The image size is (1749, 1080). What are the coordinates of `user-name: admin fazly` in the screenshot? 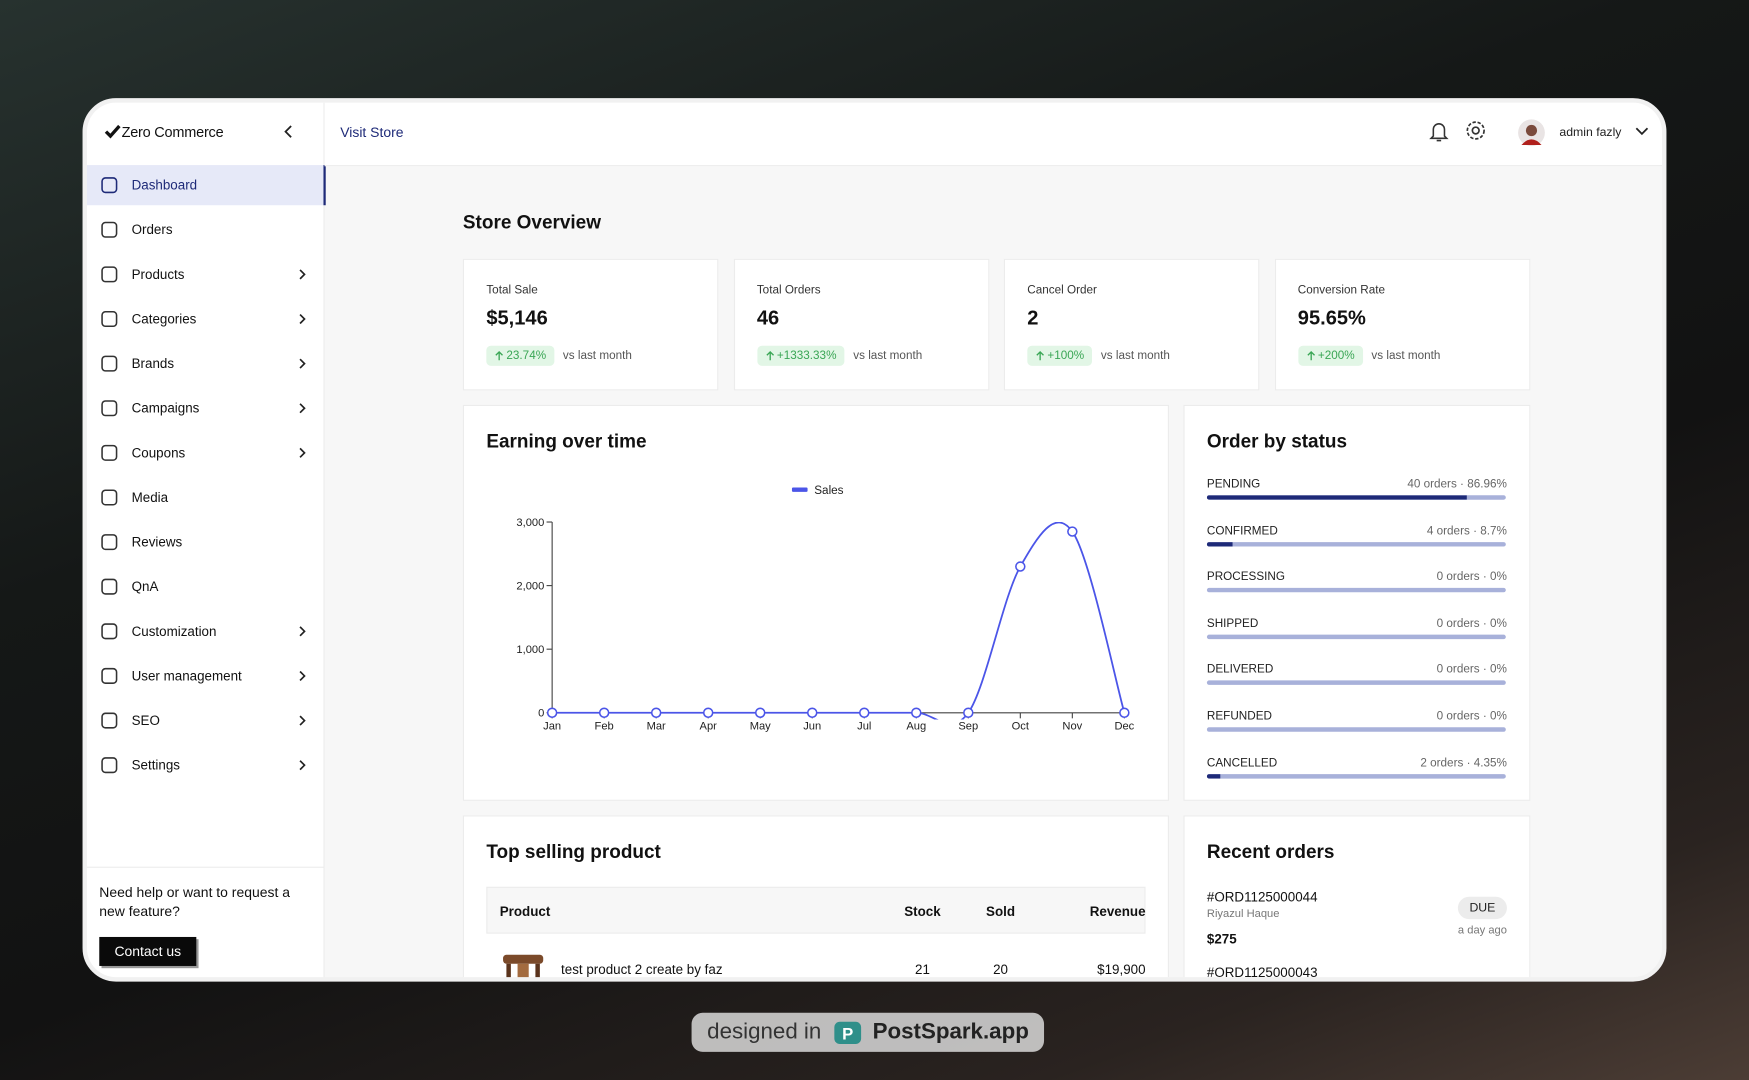 It's located at (1590, 133).